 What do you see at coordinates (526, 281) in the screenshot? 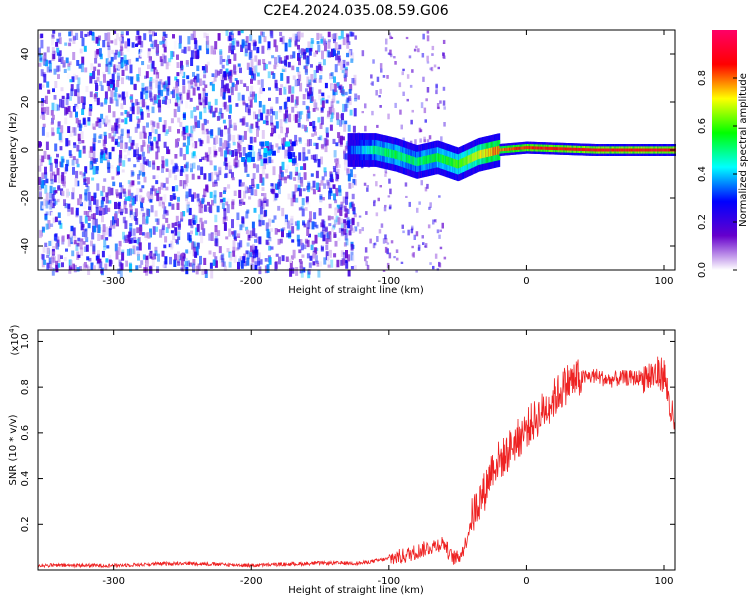
I see `heatmap-x-tick-label: 0` at bounding box center [526, 281].